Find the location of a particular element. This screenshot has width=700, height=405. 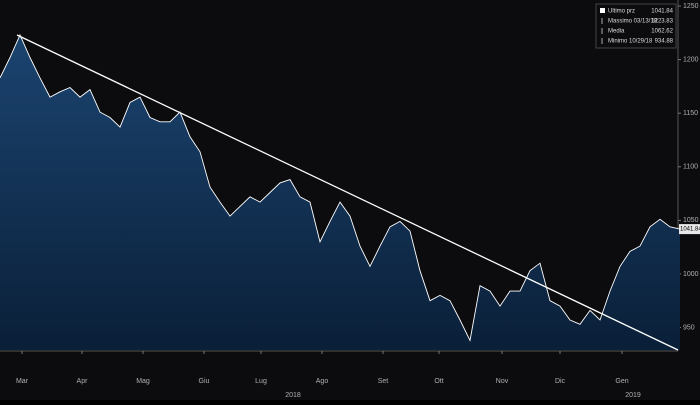

x-tick-label: Ago is located at coordinates (322, 381).